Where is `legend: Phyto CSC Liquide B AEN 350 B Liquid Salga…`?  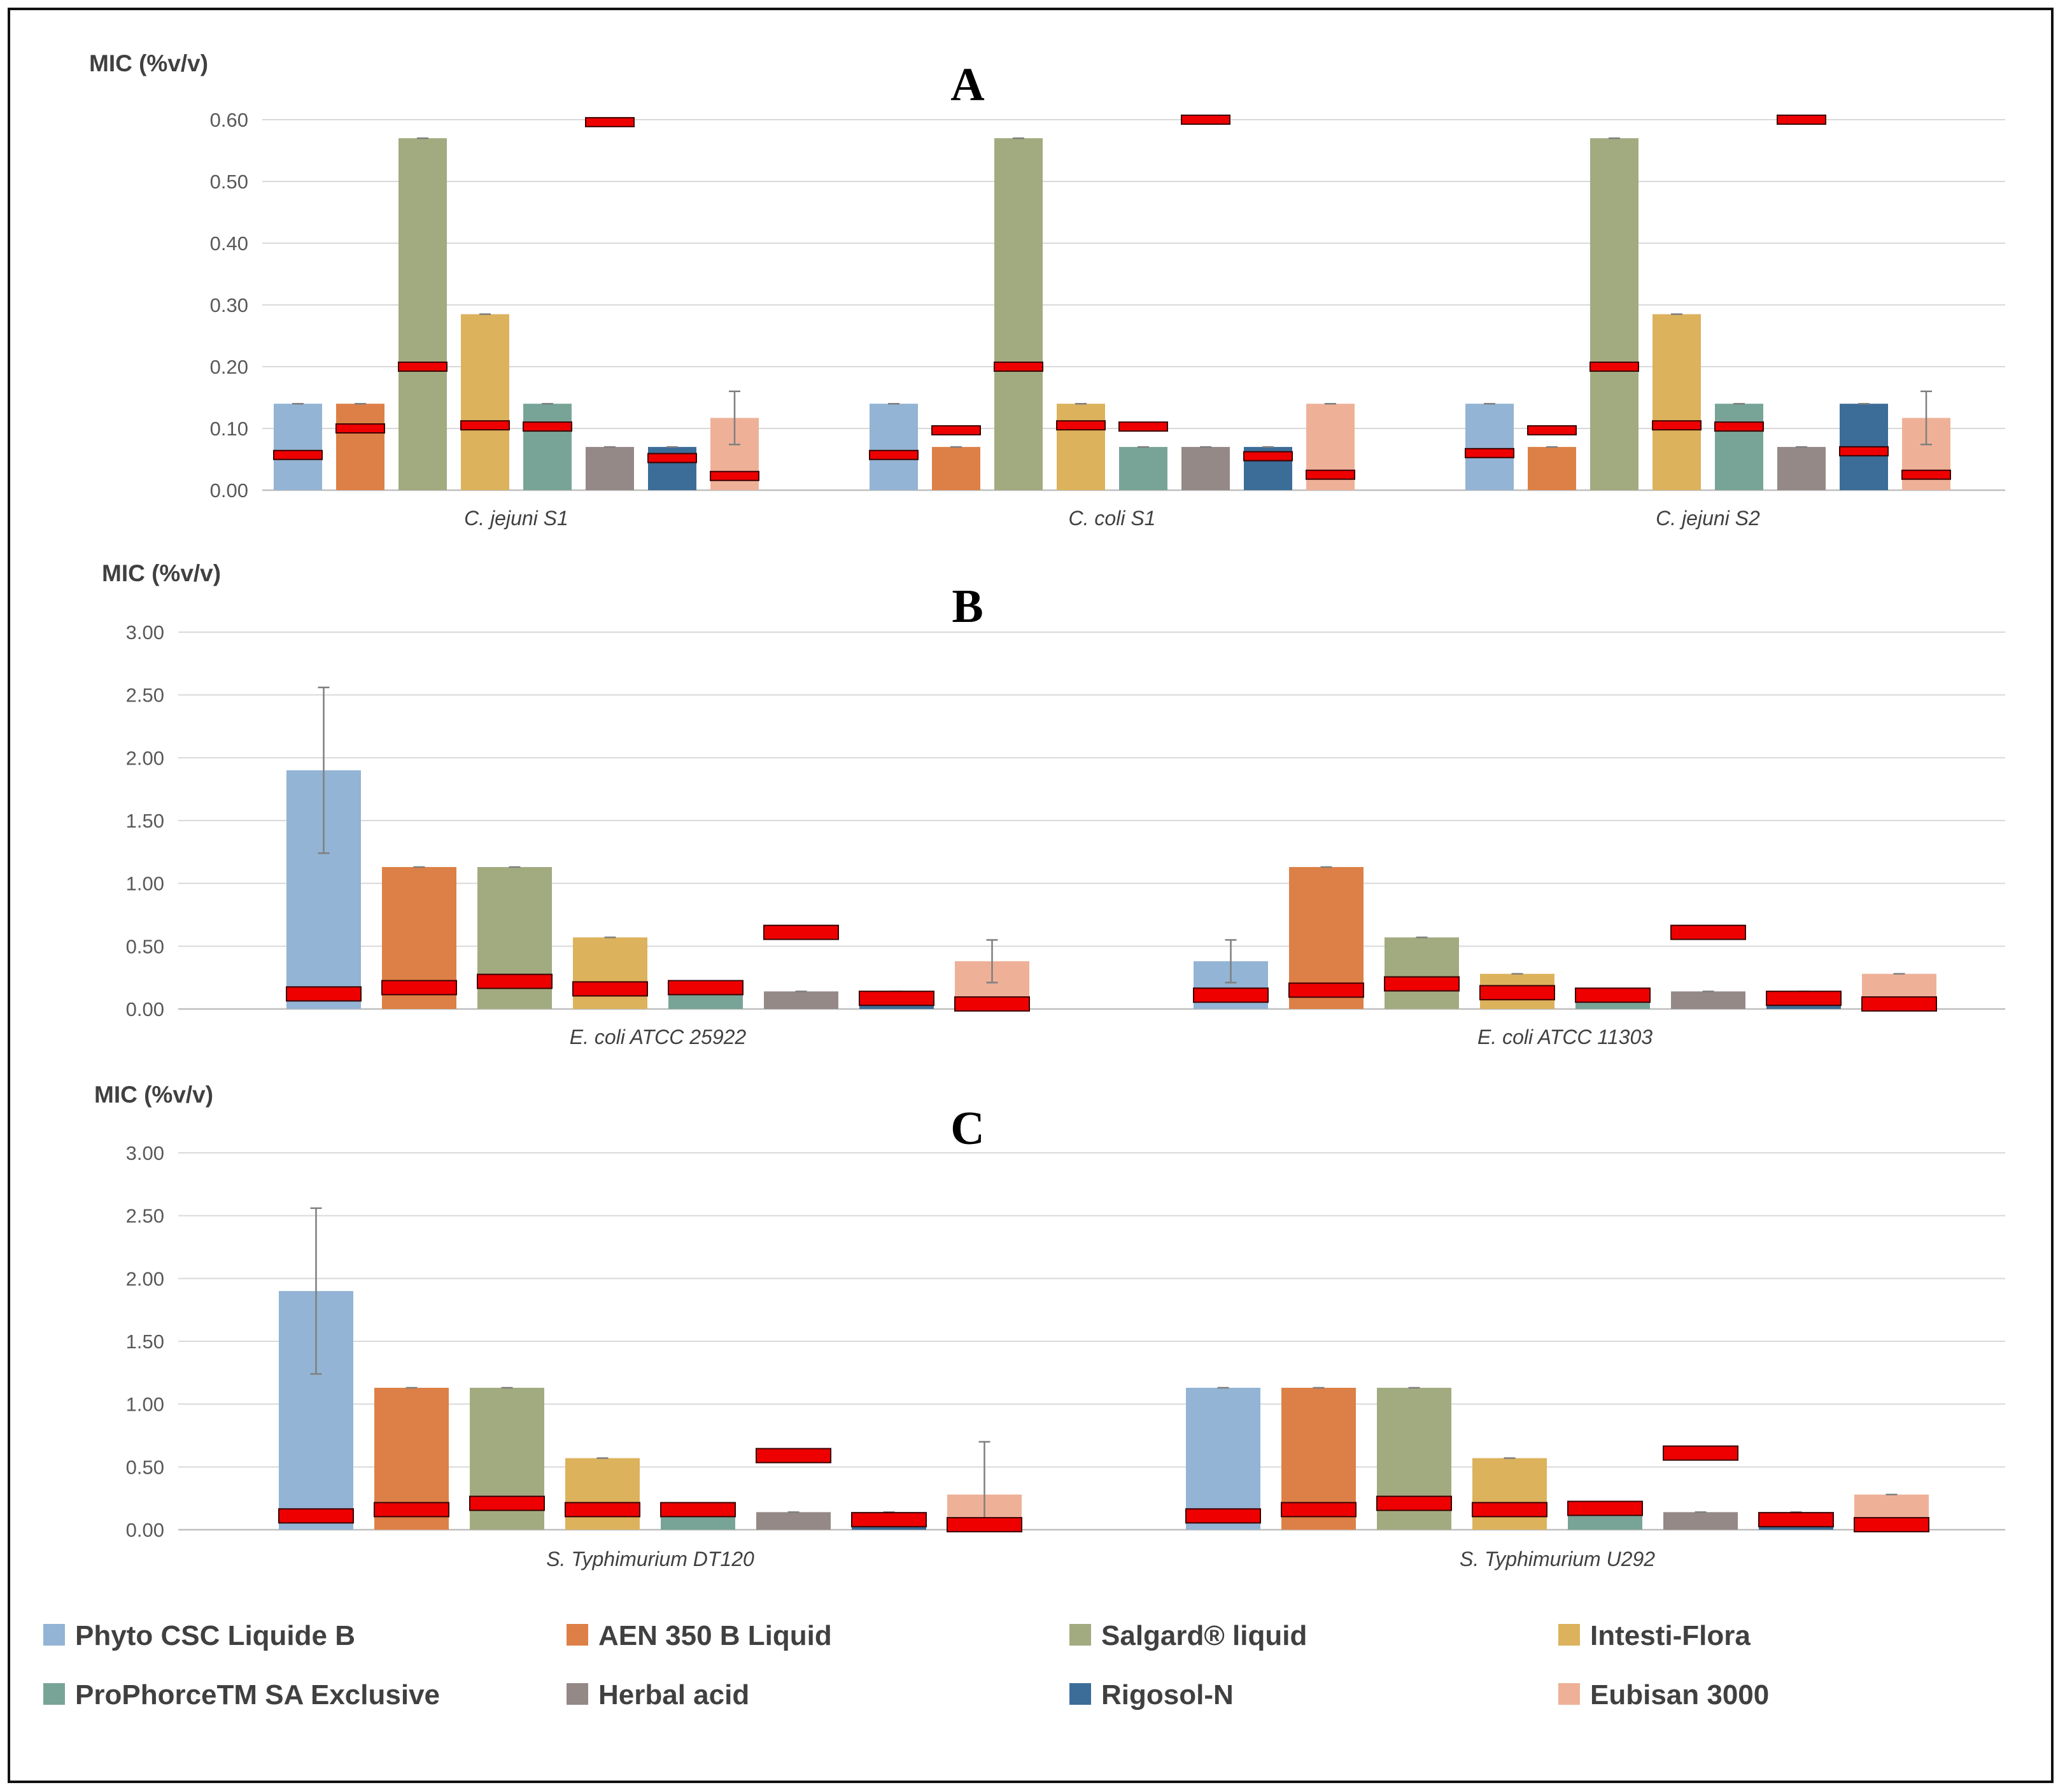
legend: Phyto CSC Liquide B AEN 350 B Liquid Salga… is located at coordinates (906, 1665).